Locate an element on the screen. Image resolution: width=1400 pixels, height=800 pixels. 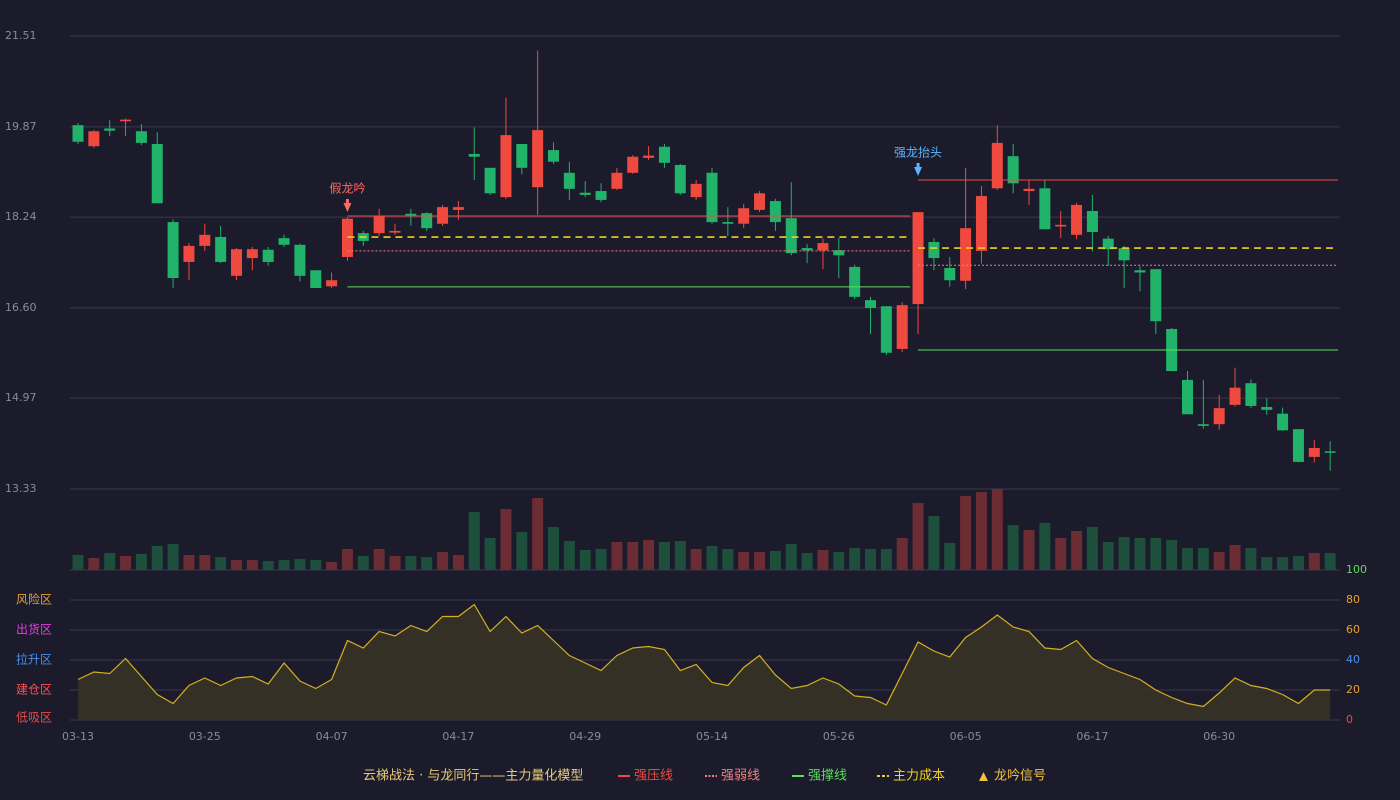
x-tick-label: 06-30 is located at coordinates (1219, 736).